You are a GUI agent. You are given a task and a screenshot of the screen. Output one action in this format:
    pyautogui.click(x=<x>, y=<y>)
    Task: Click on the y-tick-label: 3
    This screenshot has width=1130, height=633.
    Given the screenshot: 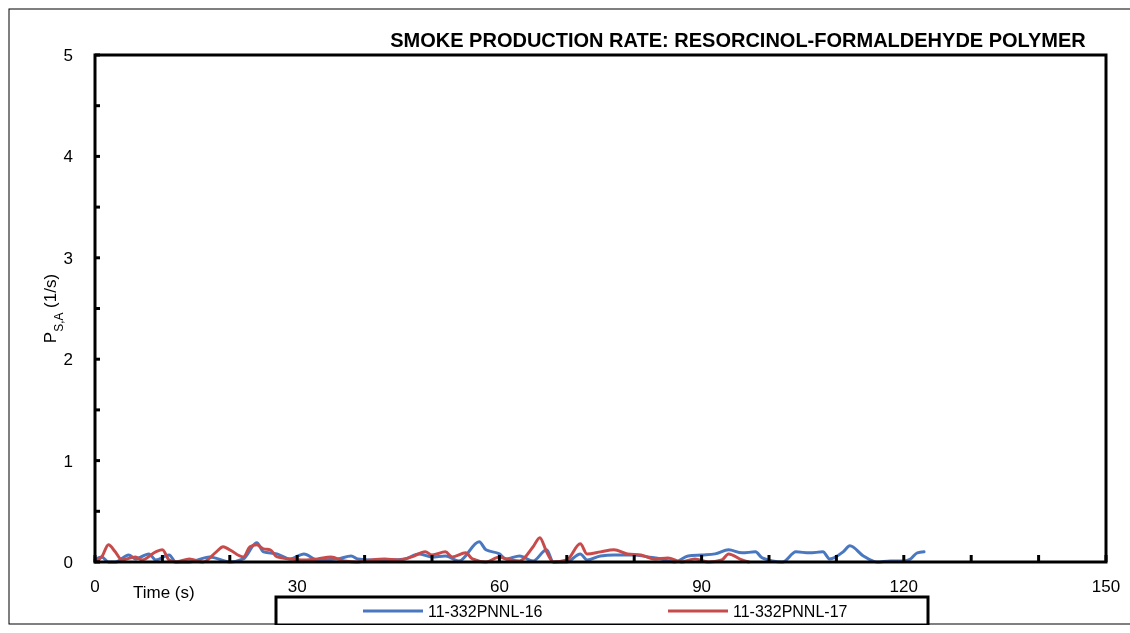 What is the action you would take?
    pyautogui.click(x=68, y=258)
    